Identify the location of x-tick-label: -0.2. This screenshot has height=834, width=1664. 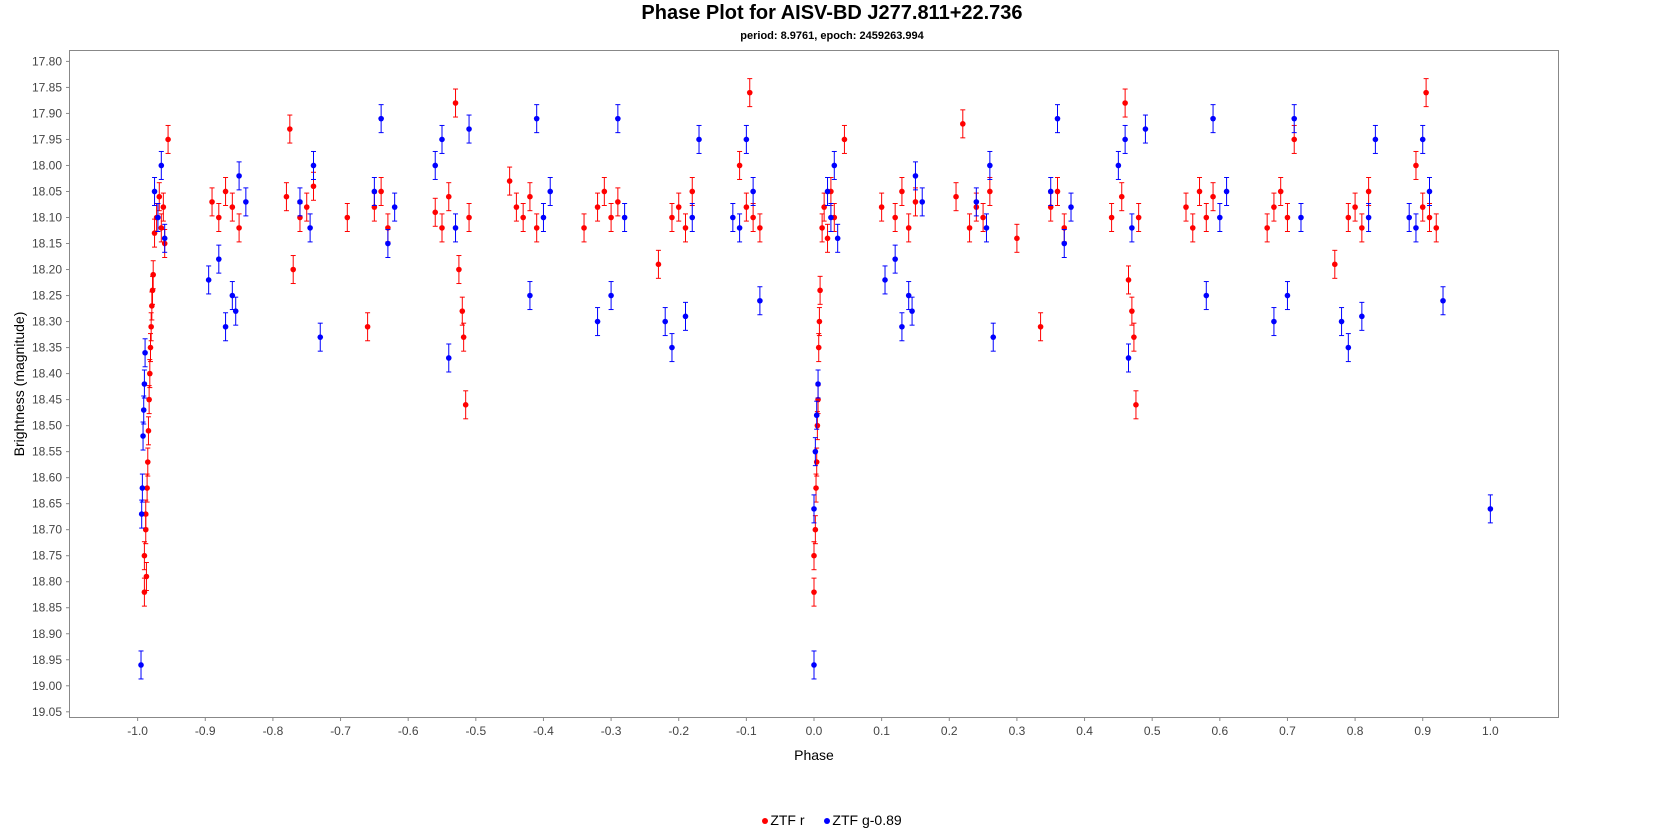
(678, 731).